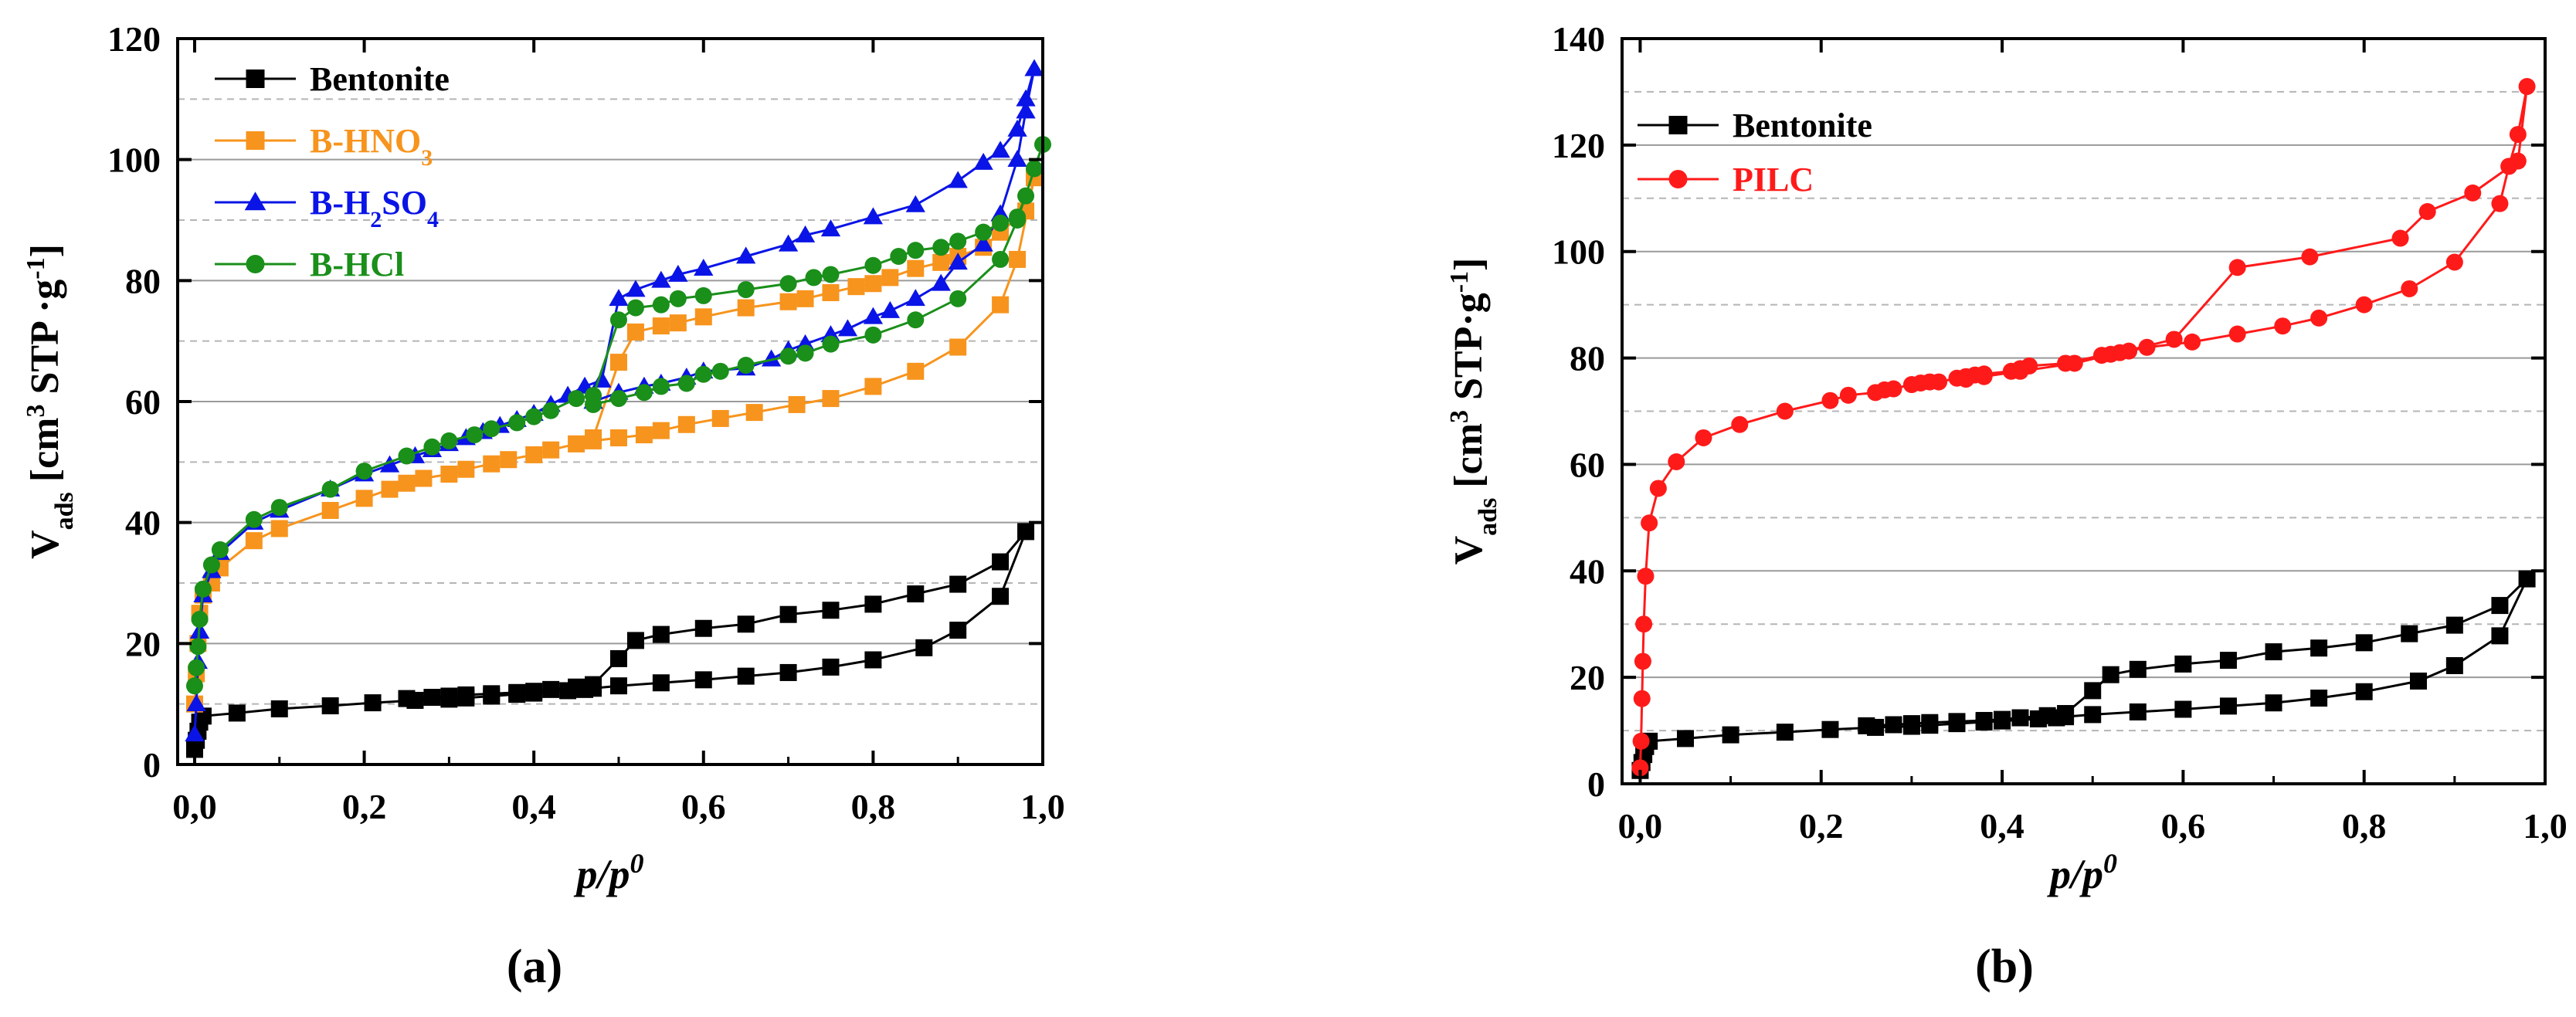  What do you see at coordinates (51, 401) in the screenshot?
I see `panel-a-y-axis-title: Vads [cm3 STP ·g-1]` at bounding box center [51, 401].